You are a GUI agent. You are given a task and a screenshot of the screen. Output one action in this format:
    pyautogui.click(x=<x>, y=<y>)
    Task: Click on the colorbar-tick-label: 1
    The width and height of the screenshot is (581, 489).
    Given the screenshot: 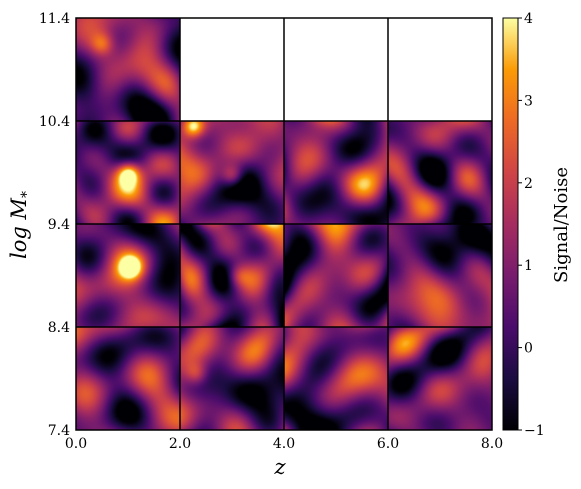 What is the action you would take?
    pyautogui.click(x=528, y=266)
    